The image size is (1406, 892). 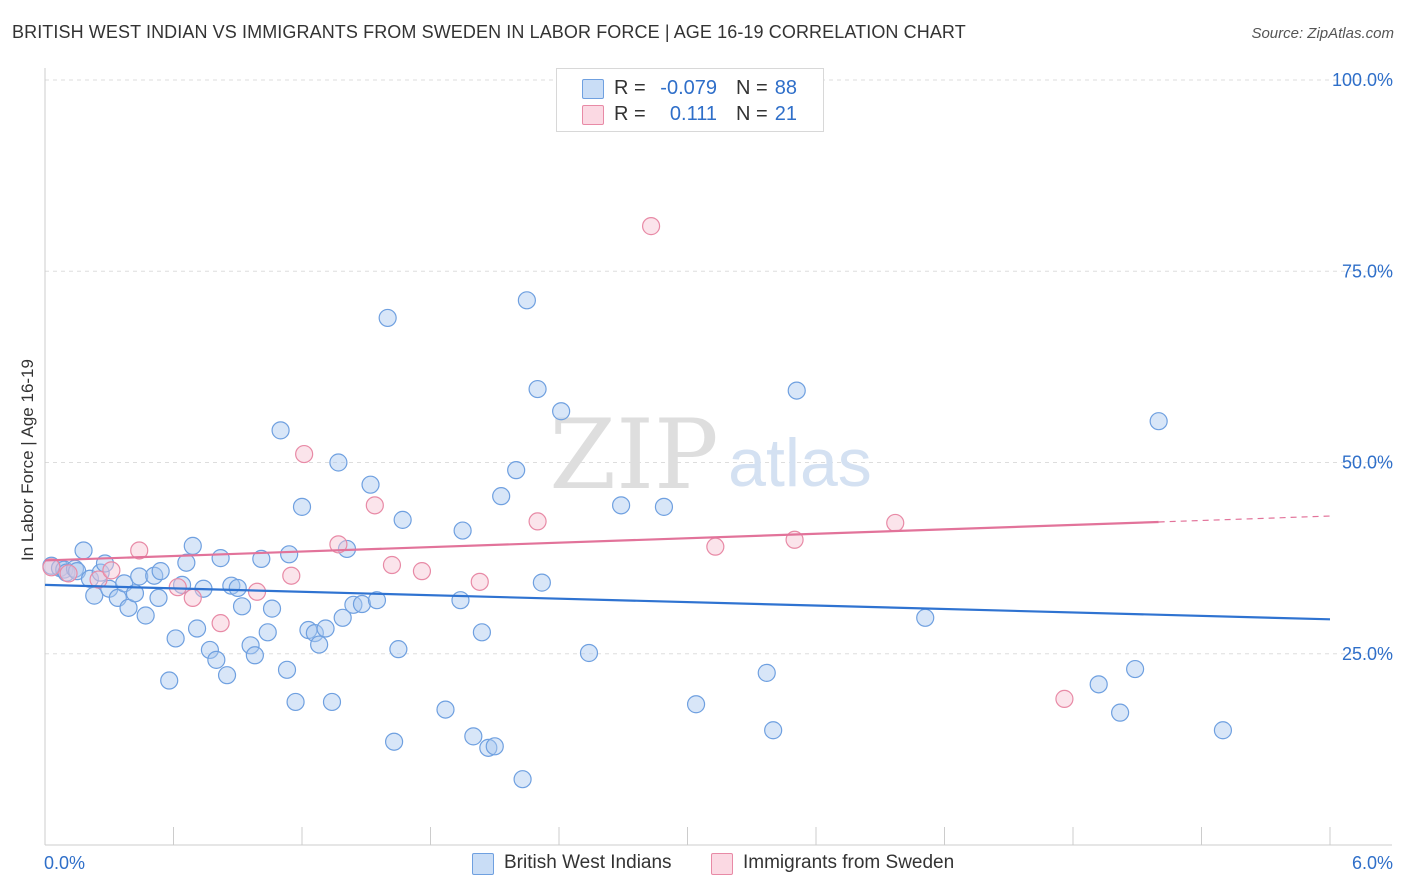 What do you see at coordinates (1367, 463) in the screenshot?
I see `y-tick-label: 50.0%` at bounding box center [1367, 463].